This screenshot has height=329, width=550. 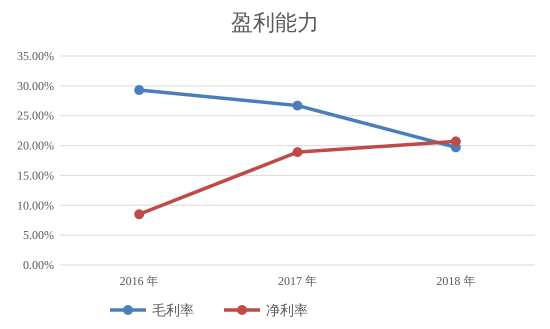 What do you see at coordinates (35, 145) in the screenshot?
I see `y-tick-label: 20.00%` at bounding box center [35, 145].